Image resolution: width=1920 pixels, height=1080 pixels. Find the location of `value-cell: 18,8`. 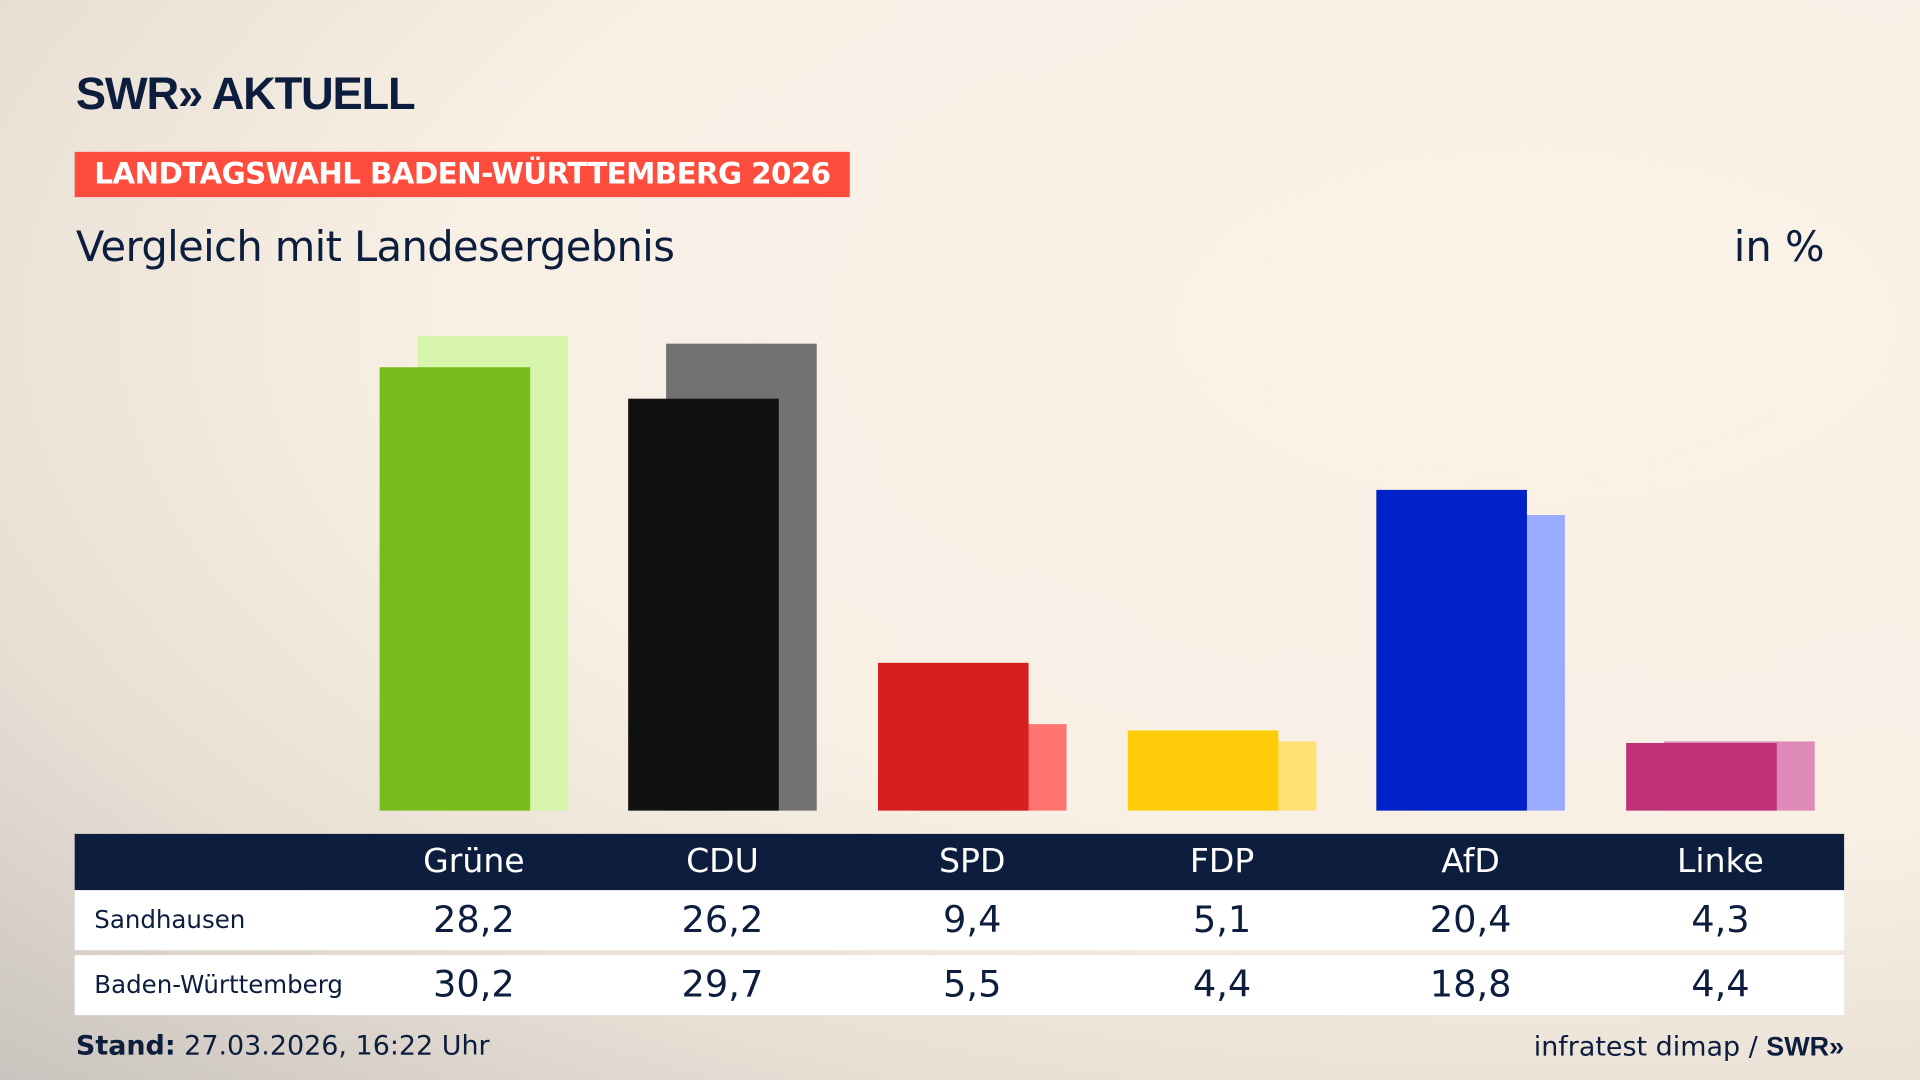

value-cell: 18,8 is located at coordinates (1470, 985).